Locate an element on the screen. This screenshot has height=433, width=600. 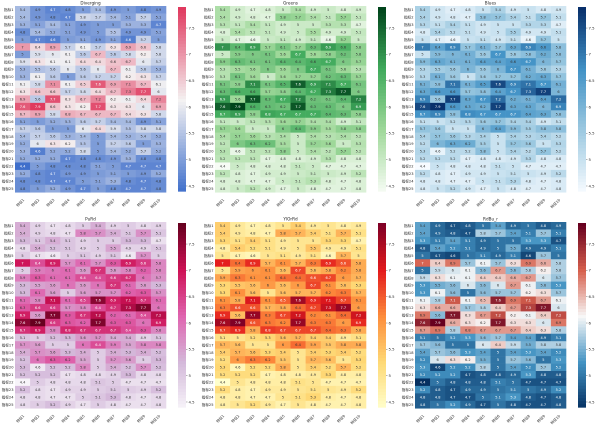
cell-value: 5.9 is located at coordinates (23, 278).